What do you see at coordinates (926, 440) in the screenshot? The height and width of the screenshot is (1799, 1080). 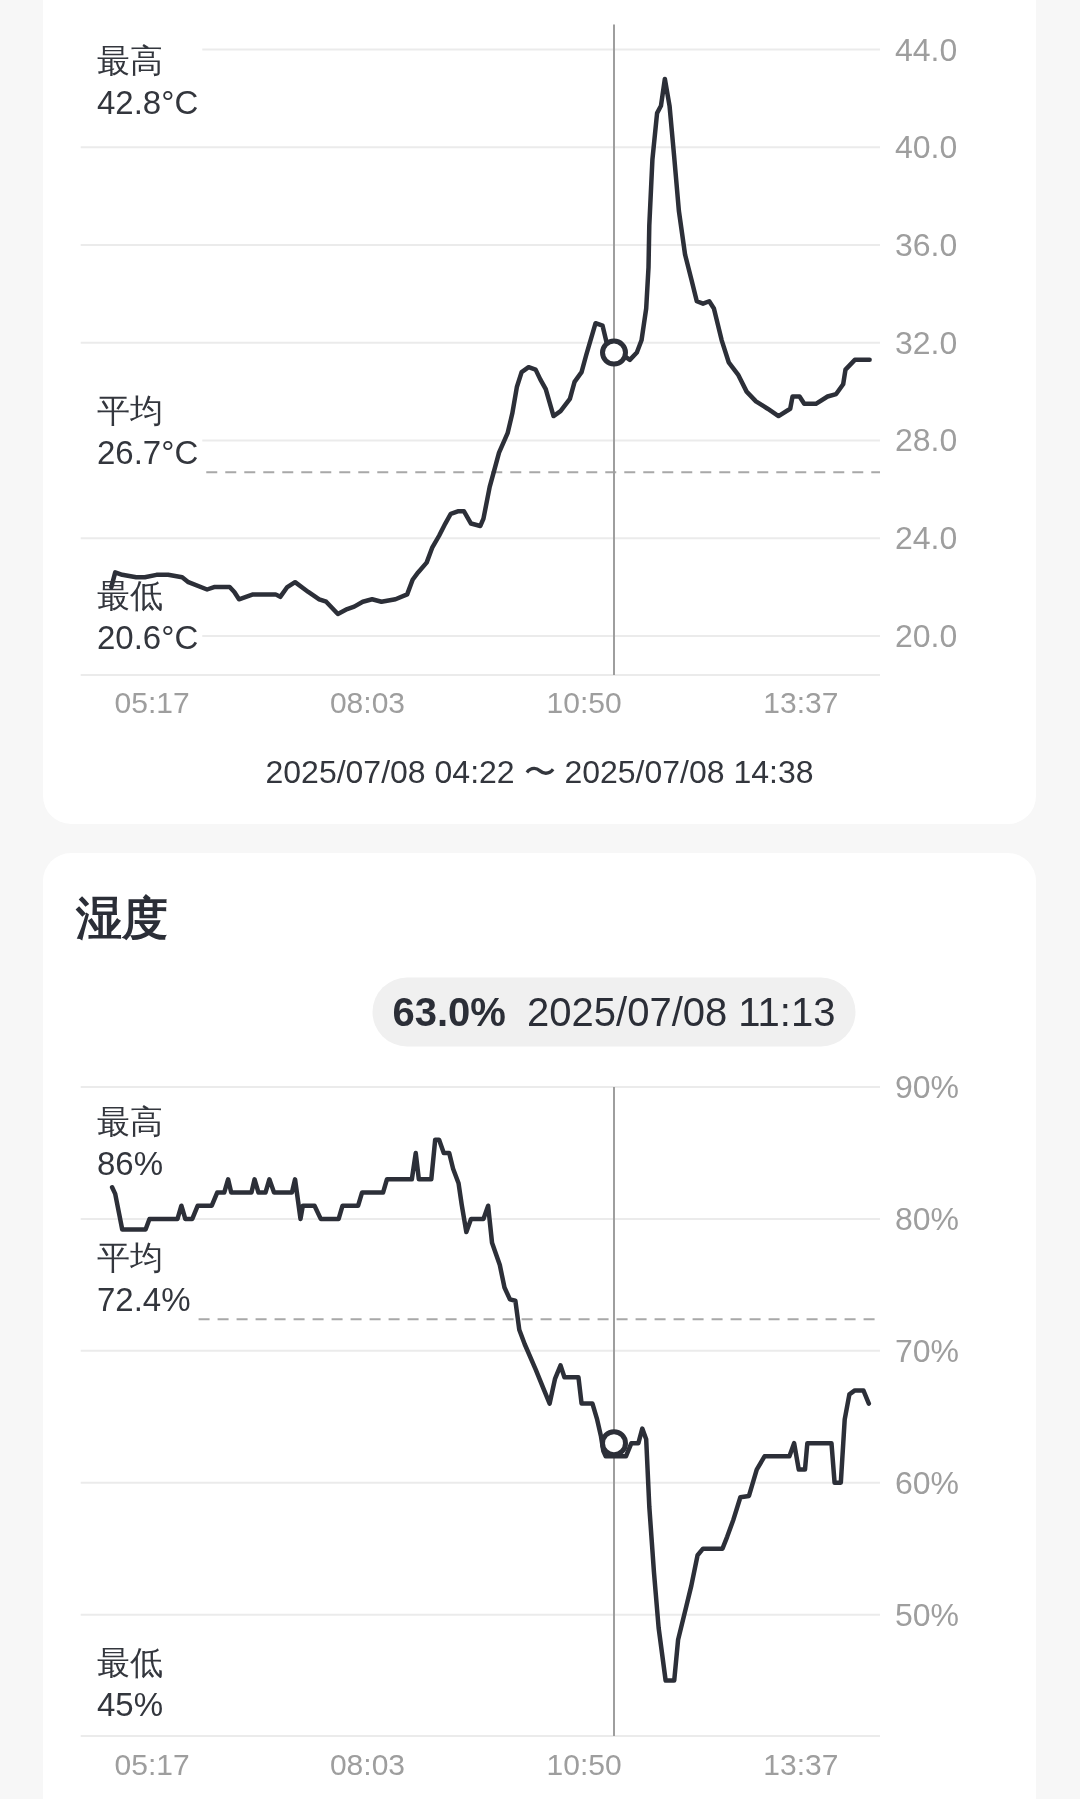 I see `y-tick-label: 28.0` at bounding box center [926, 440].